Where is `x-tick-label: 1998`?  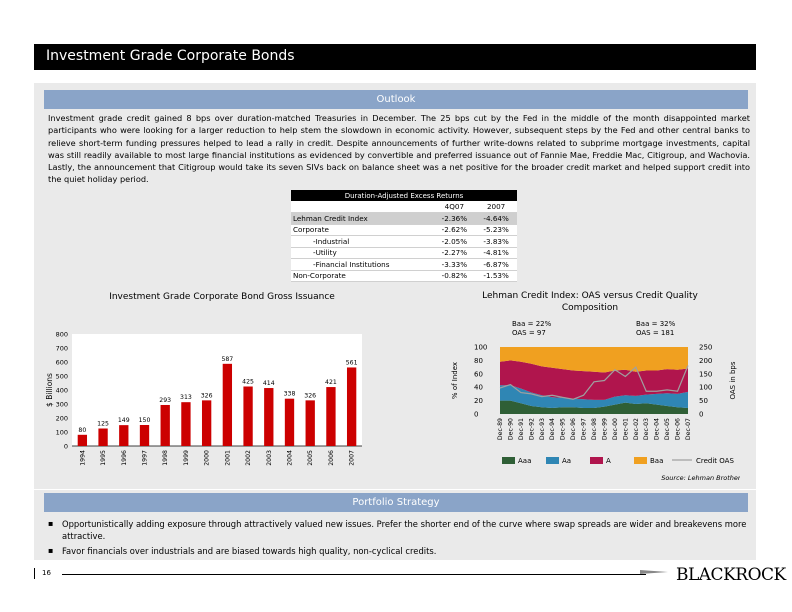
x-tick-label: 1998 is located at coordinates (165, 458).